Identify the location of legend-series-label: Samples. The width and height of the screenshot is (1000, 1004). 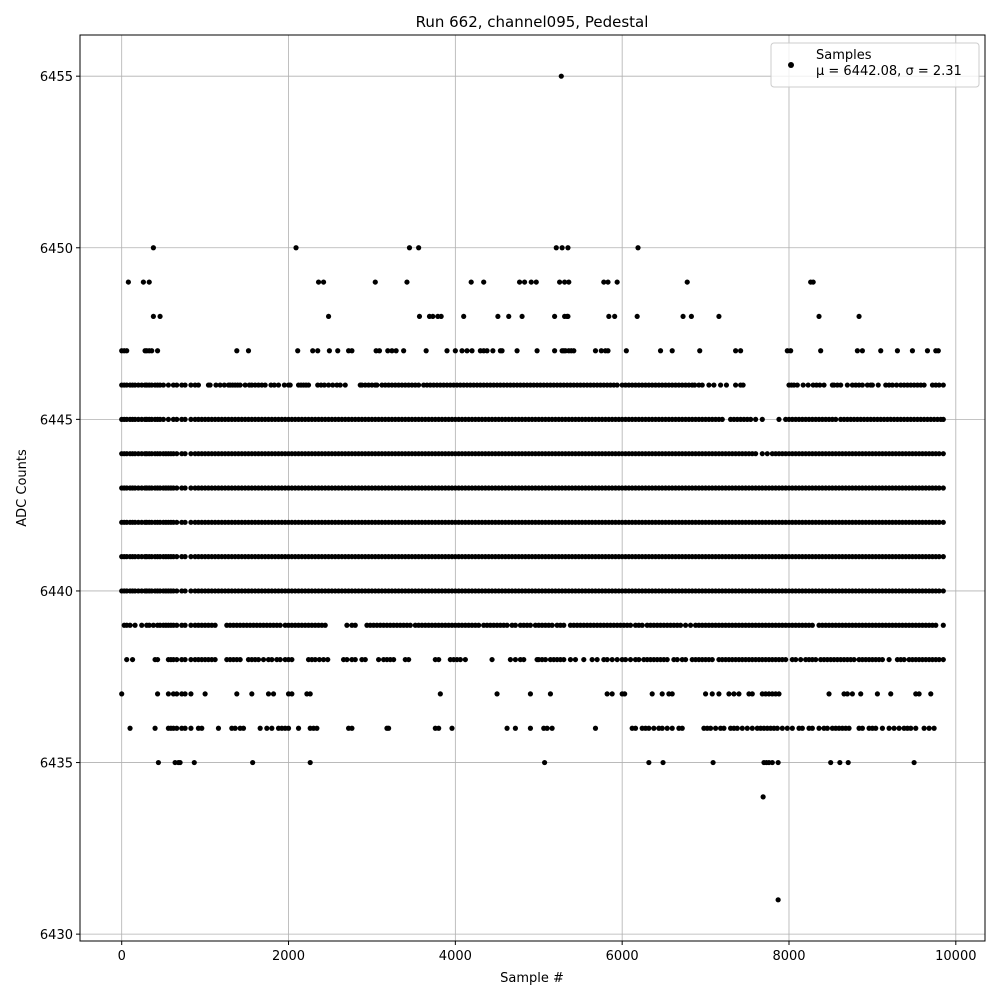
(844, 55).